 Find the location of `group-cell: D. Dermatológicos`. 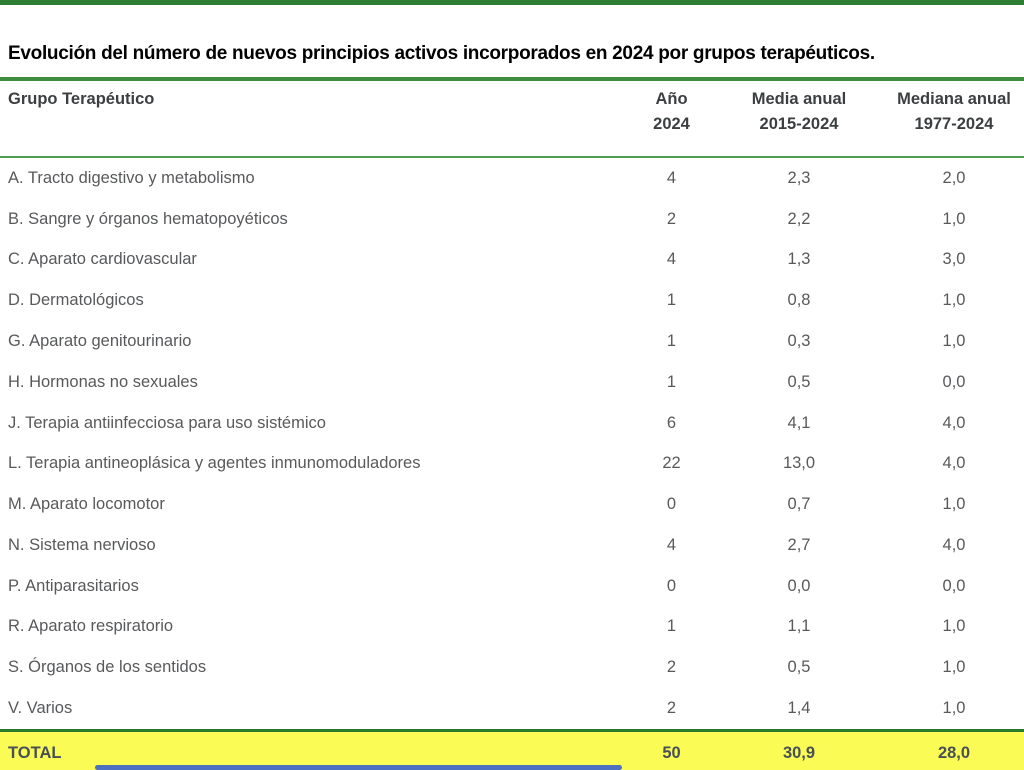

group-cell: D. Dermatológicos is located at coordinates (76, 300).